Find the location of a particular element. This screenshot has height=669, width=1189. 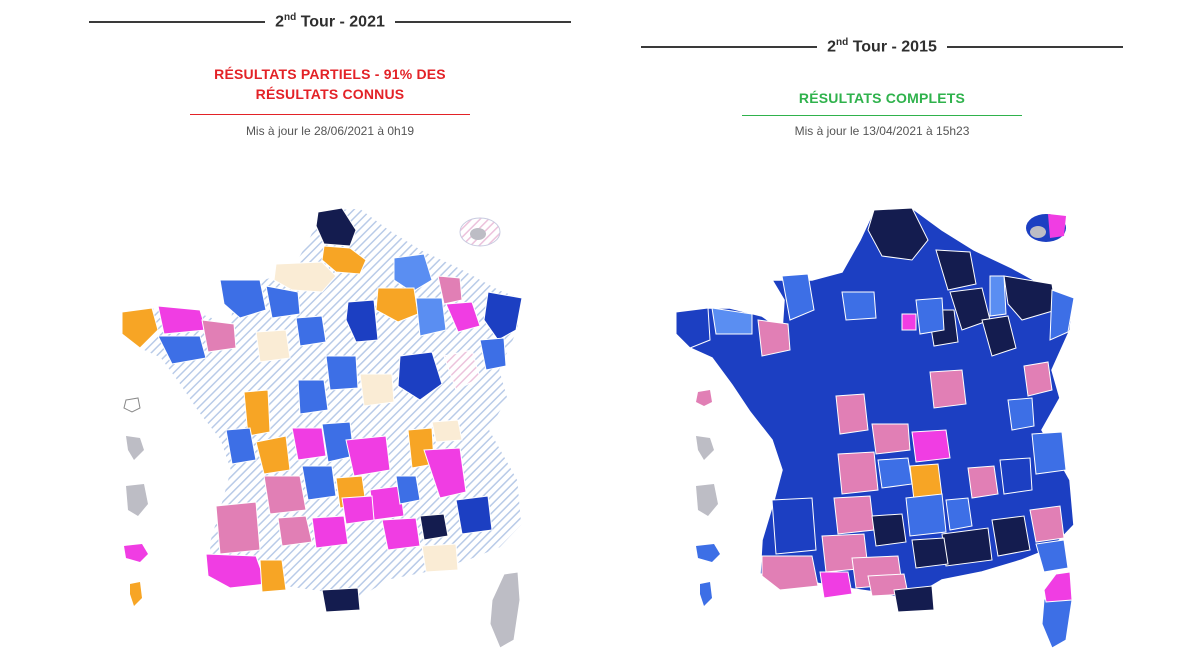

region-ardennes is located at coordinates (397, 305).